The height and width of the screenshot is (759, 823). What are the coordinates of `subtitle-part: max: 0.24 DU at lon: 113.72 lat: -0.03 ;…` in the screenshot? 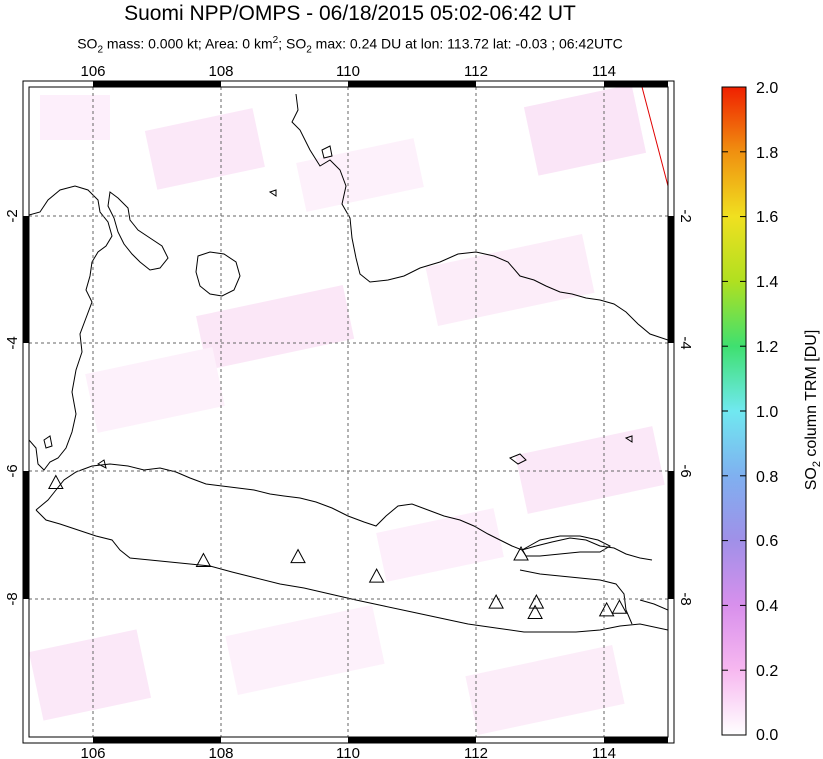 It's located at (467, 43).